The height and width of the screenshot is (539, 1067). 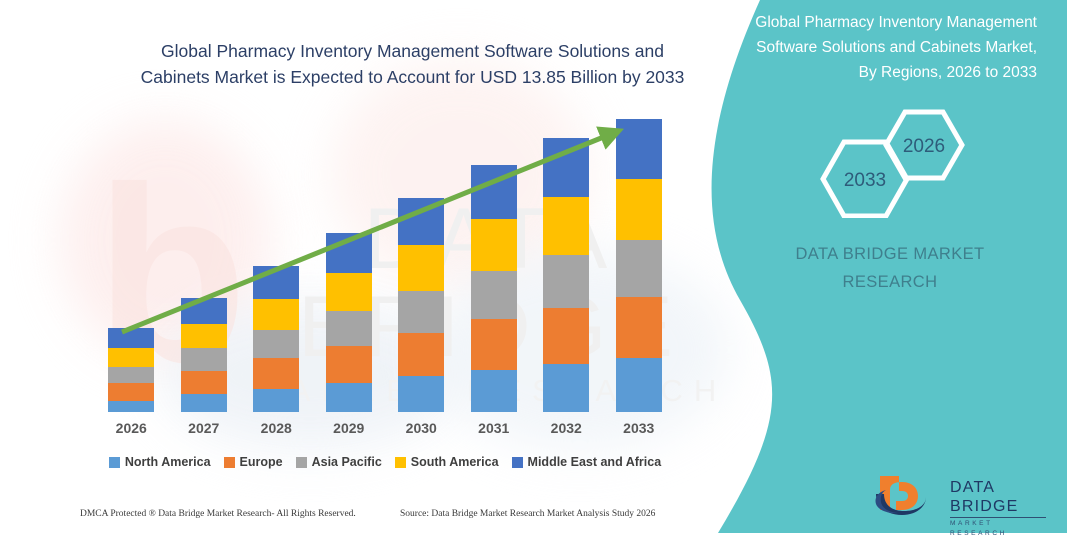 I want to click on panel-brand-line-2: RESEARCH, so click(x=890, y=282).